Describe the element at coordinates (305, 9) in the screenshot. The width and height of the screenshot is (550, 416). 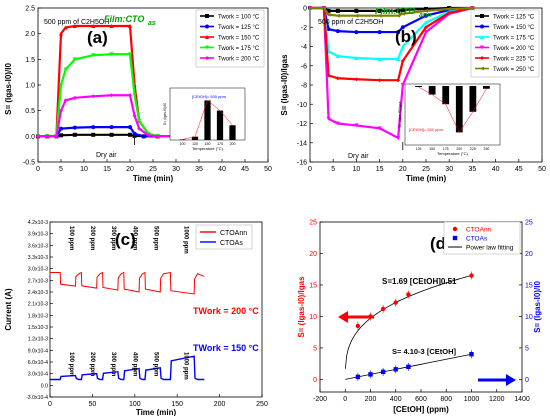
I see `y-tick-label: 0` at that location.